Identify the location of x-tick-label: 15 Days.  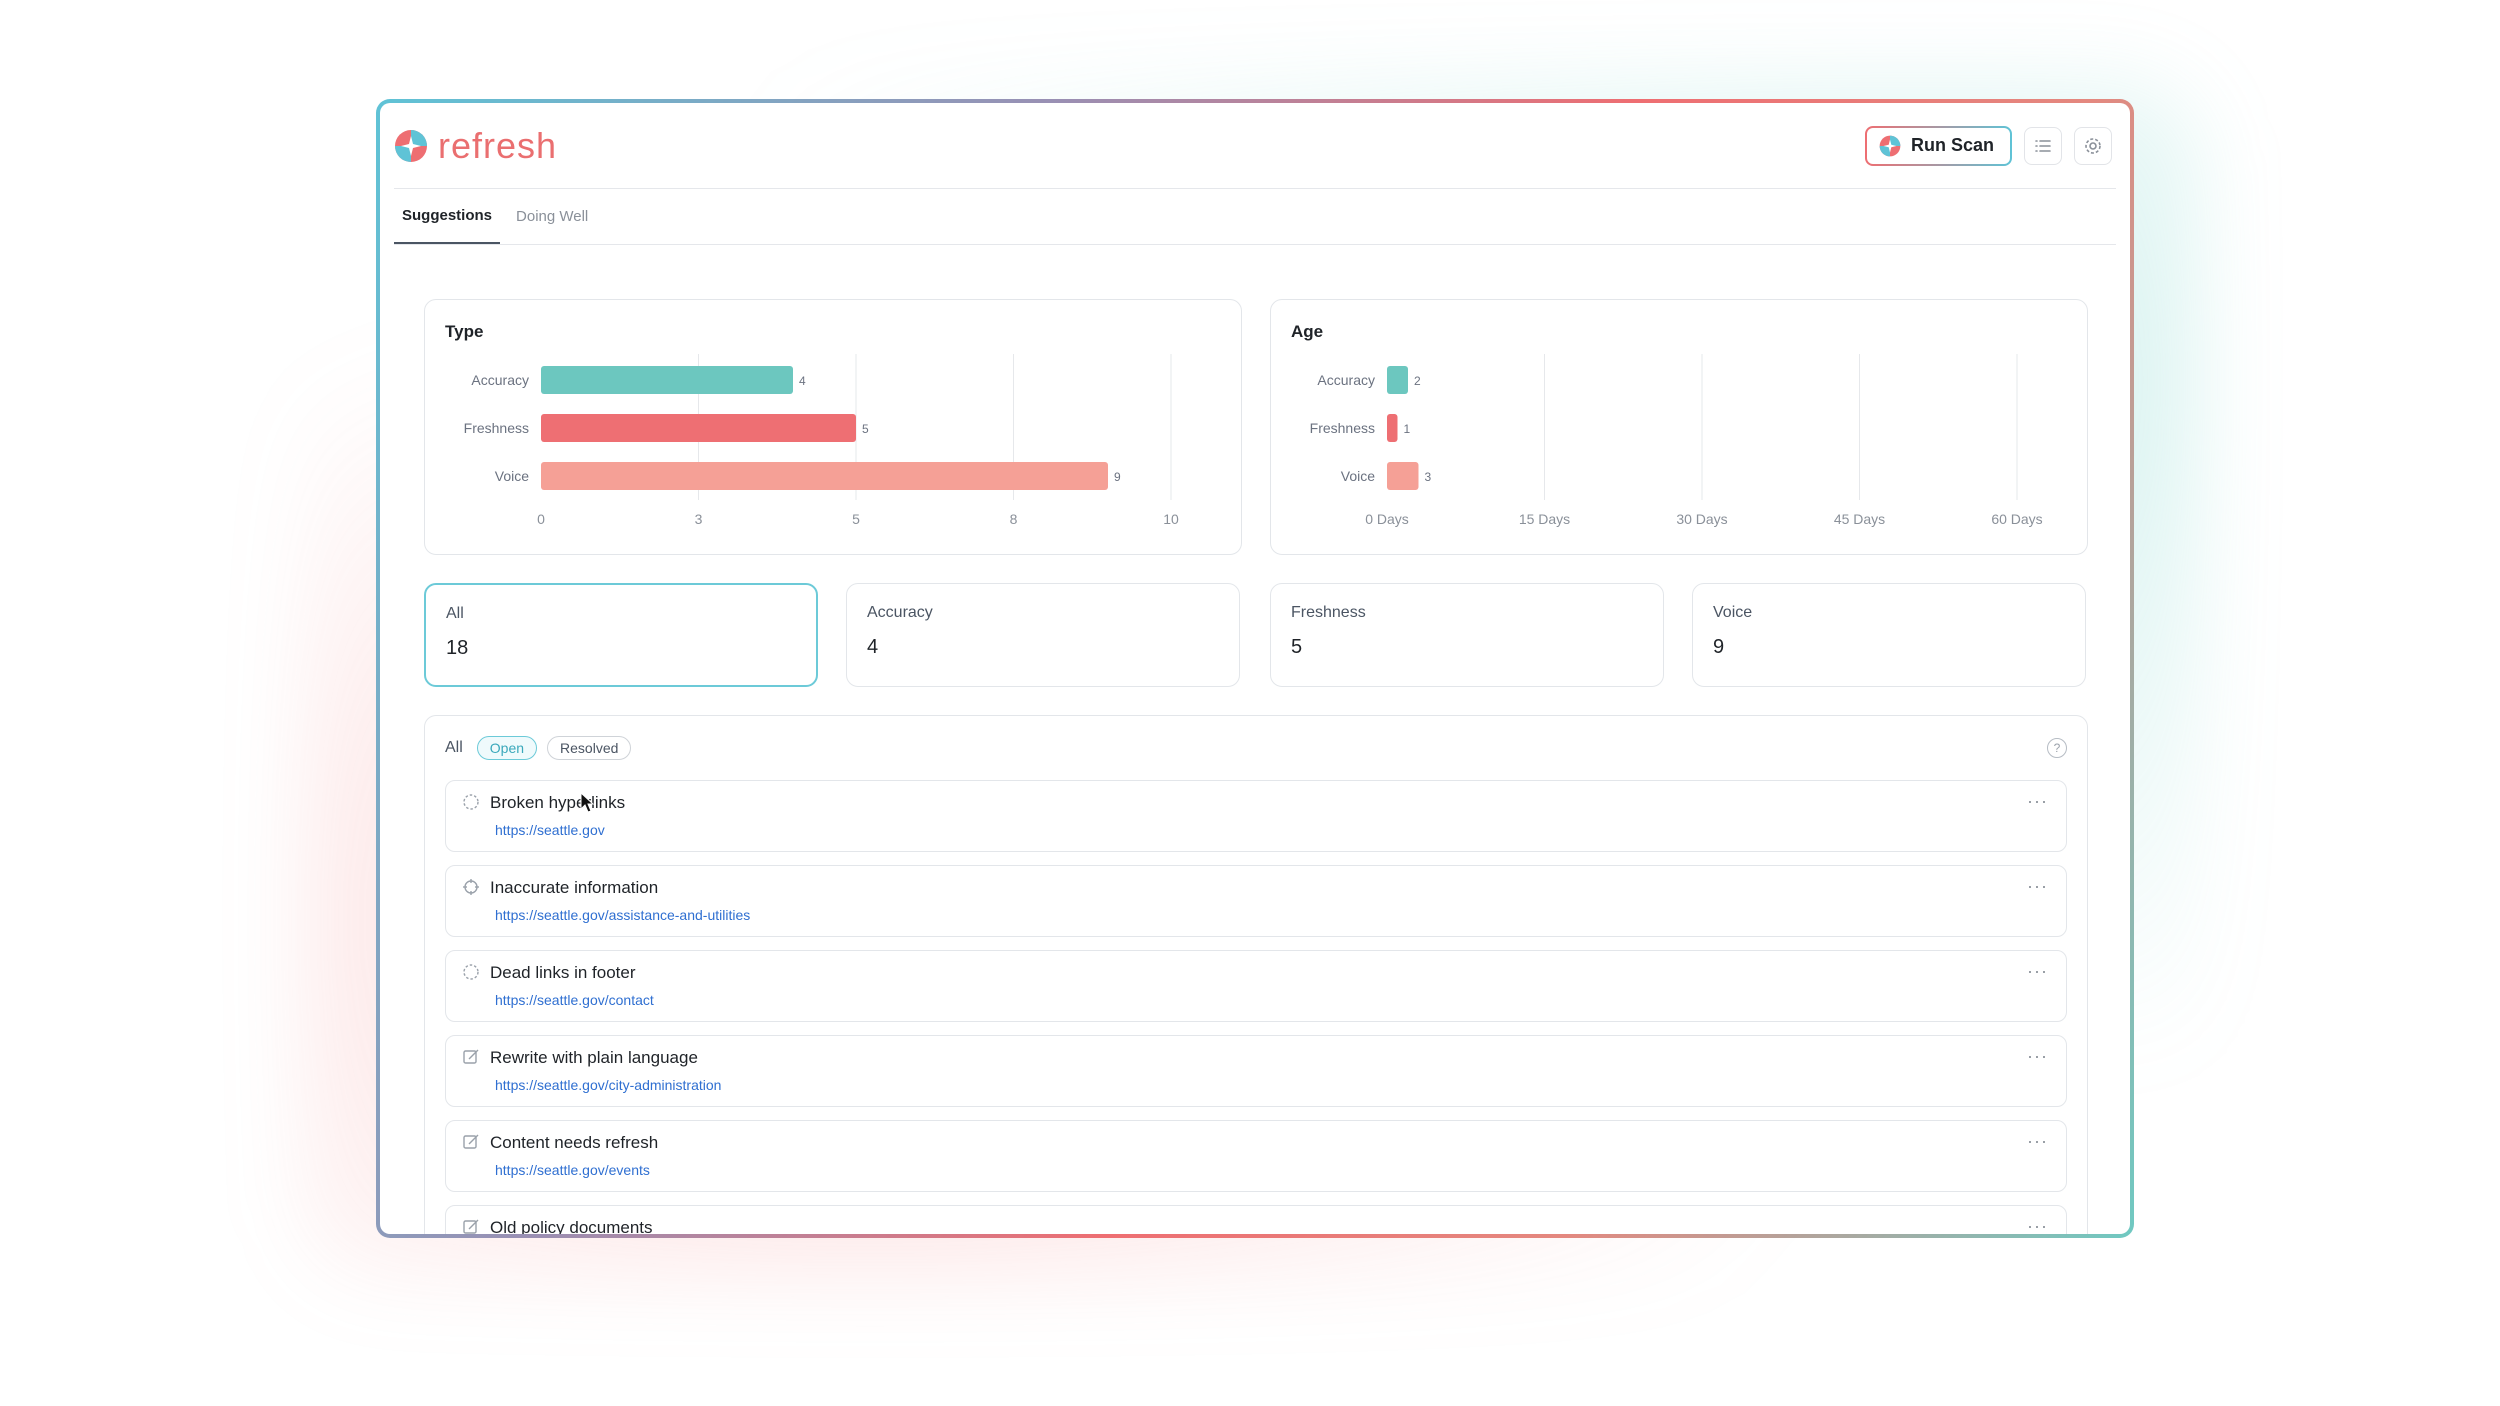
(1544, 519).